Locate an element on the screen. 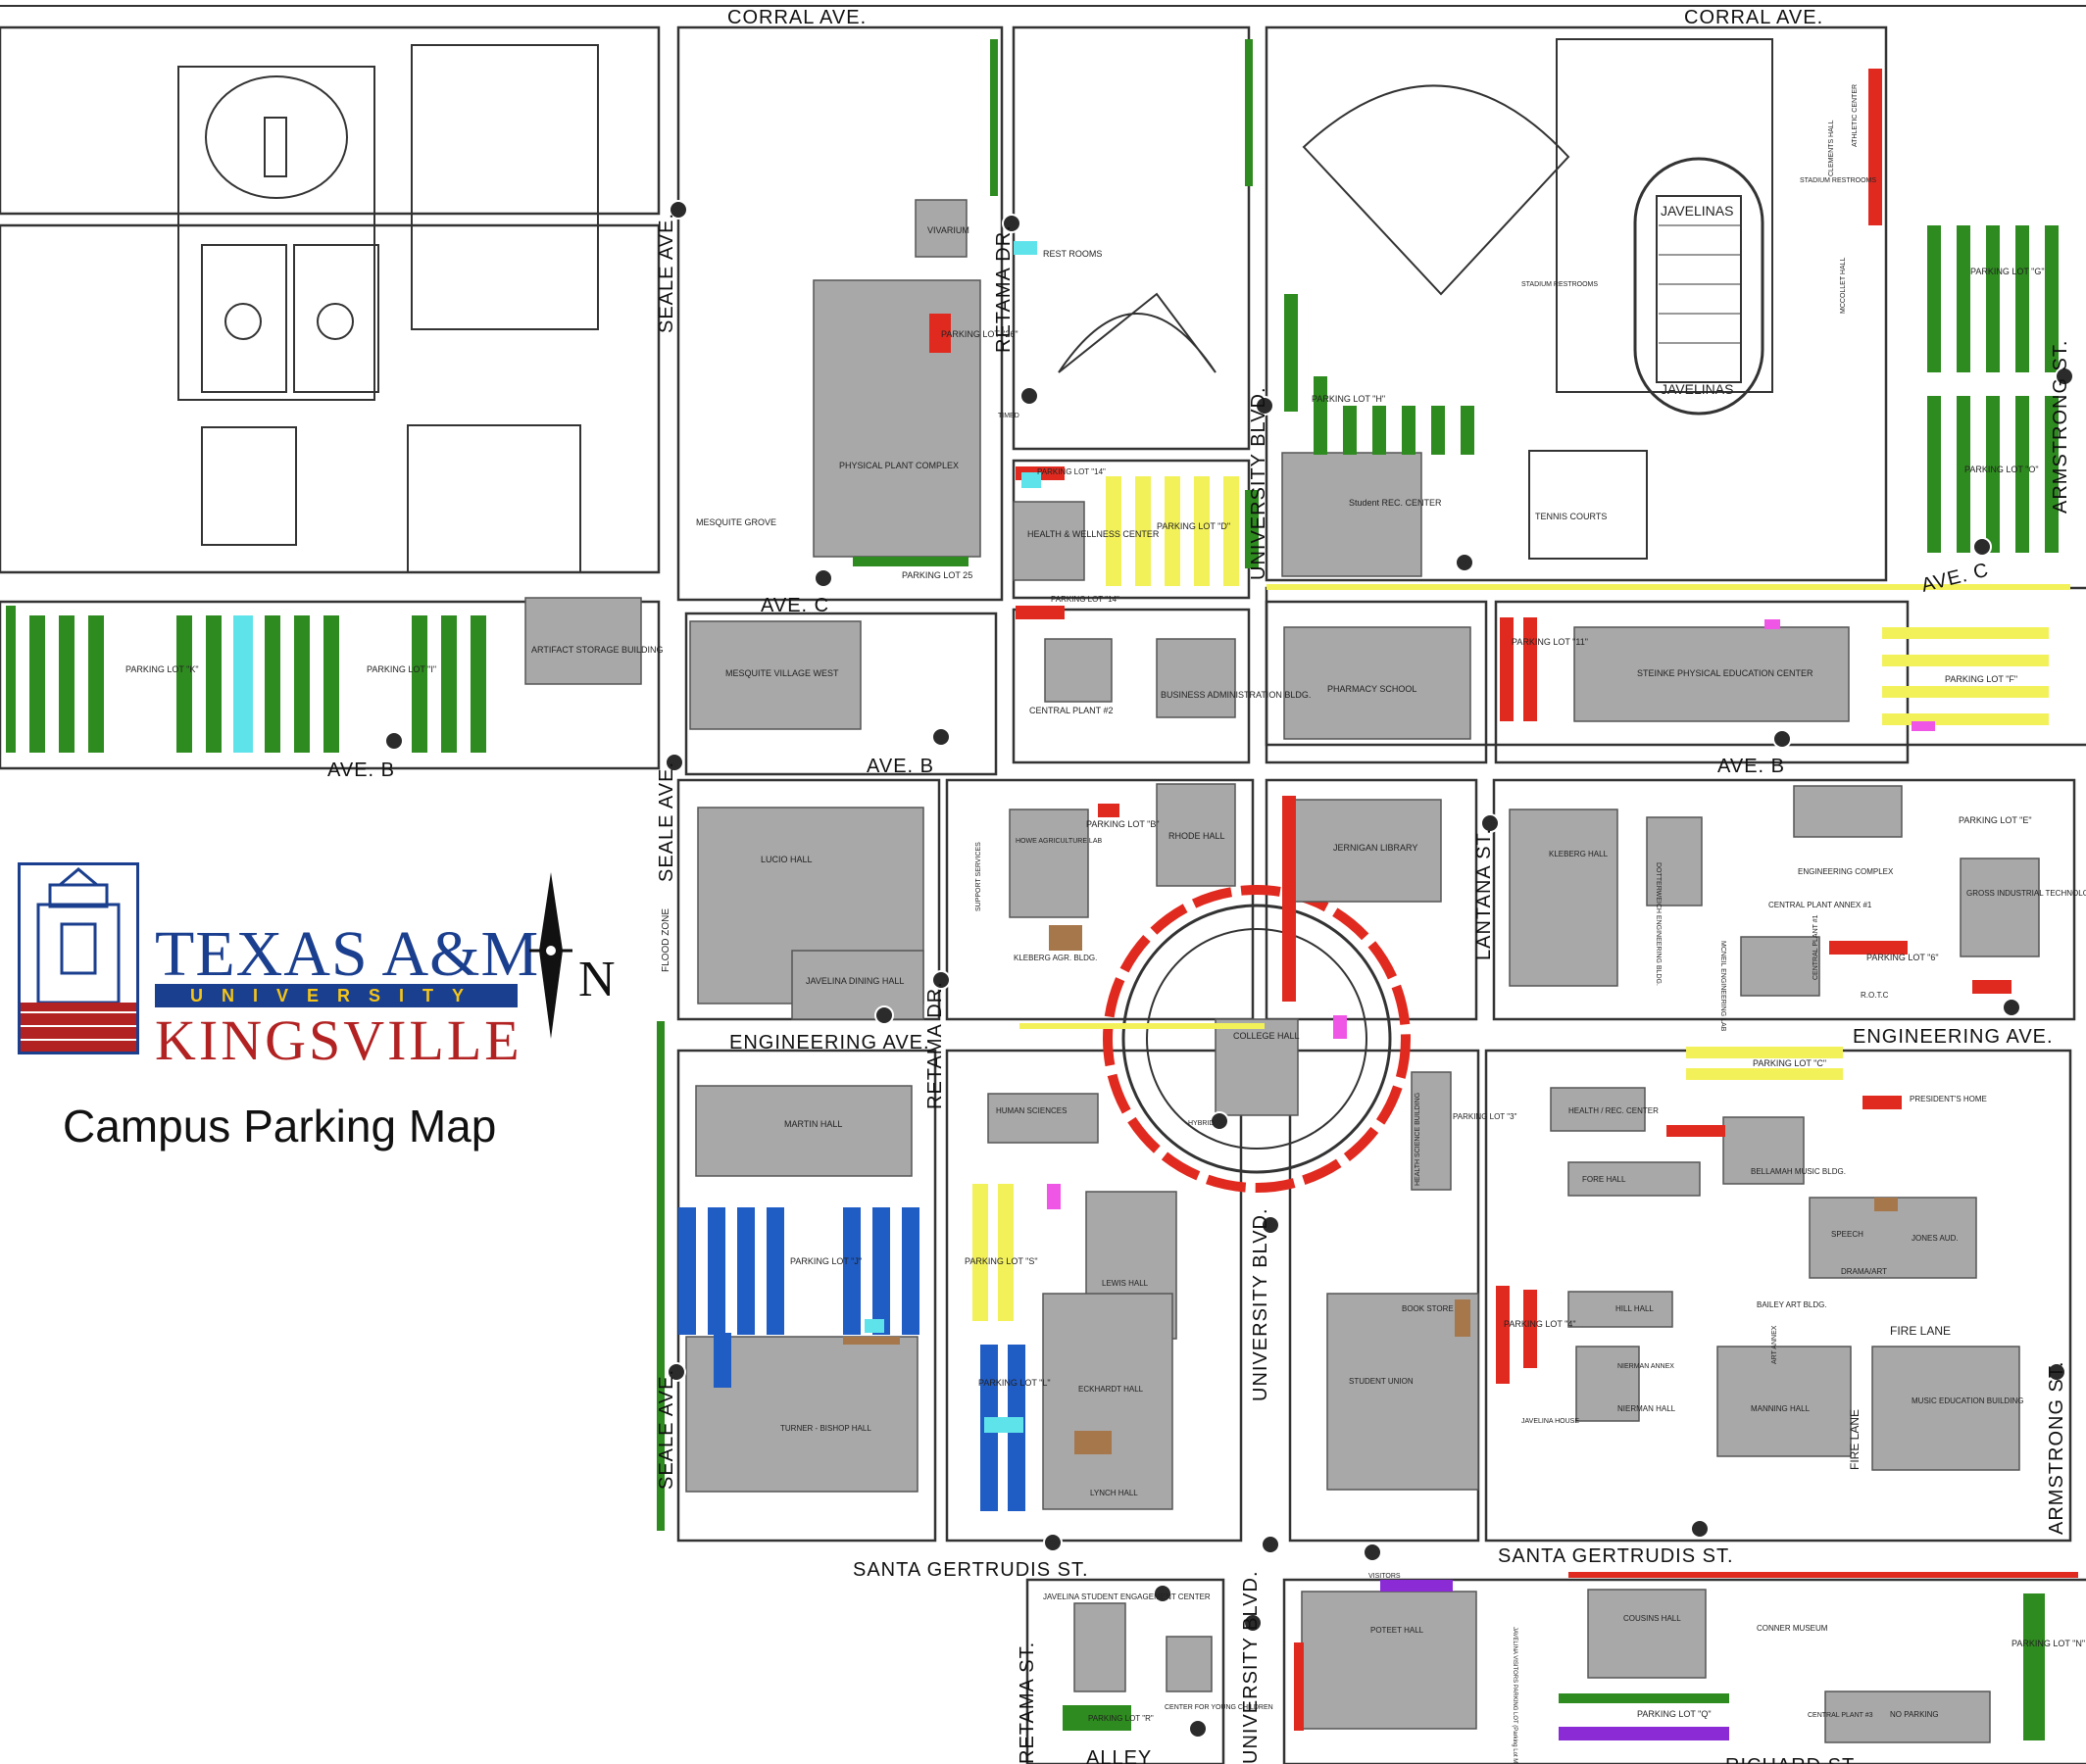 The width and height of the screenshot is (2086, 1764). tennis-label: TENNIS COURTS is located at coordinates (1571, 516).